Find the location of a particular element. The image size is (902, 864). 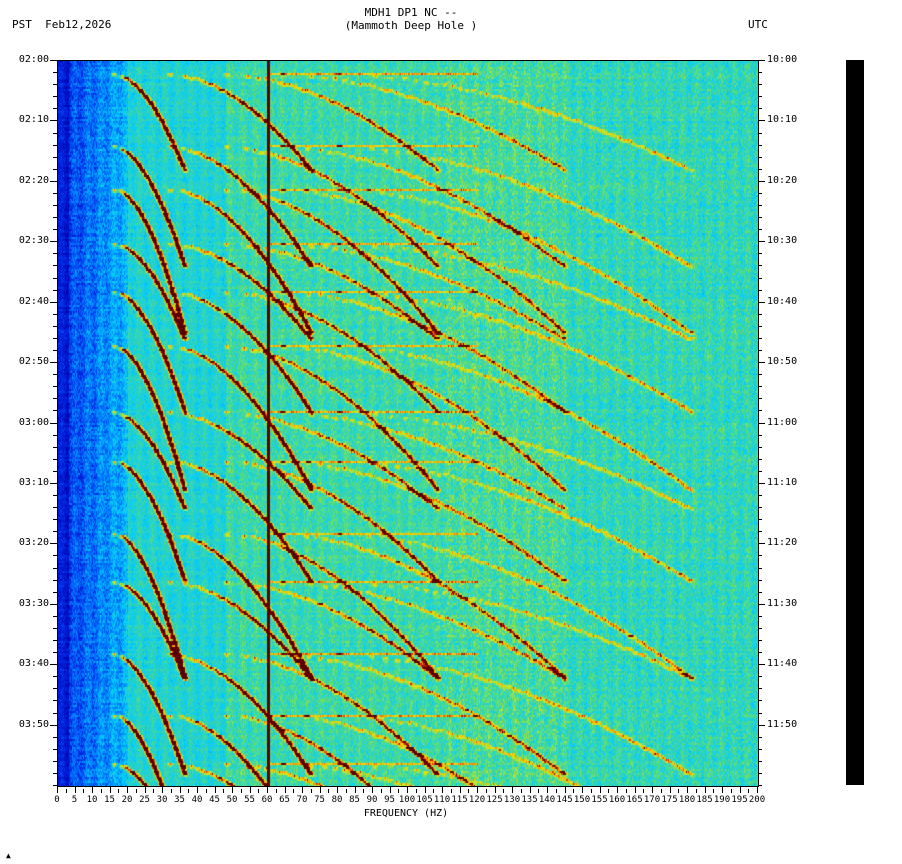

freq-tick-label: 180 is located at coordinates (687, 800).